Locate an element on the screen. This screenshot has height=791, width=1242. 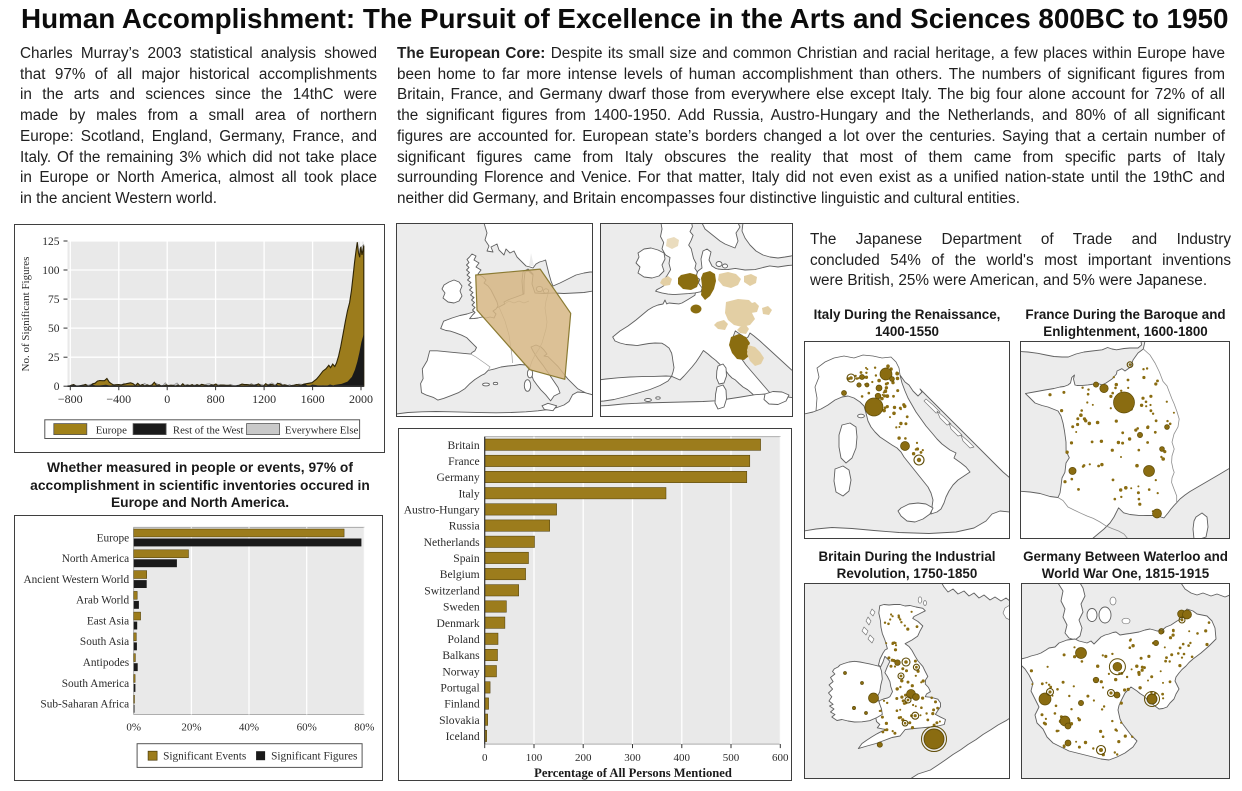
svg-text: 50 is located at coordinates (54, 329).